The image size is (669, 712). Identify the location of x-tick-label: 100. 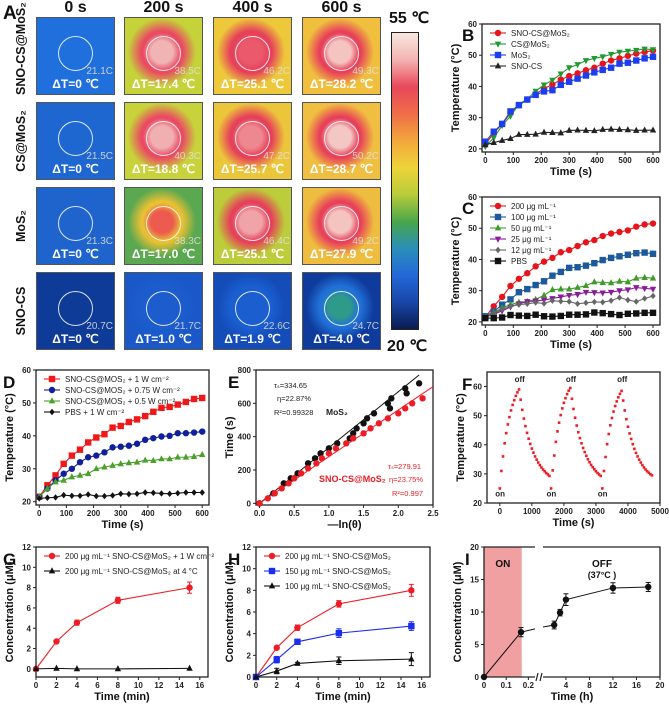
(514, 160).